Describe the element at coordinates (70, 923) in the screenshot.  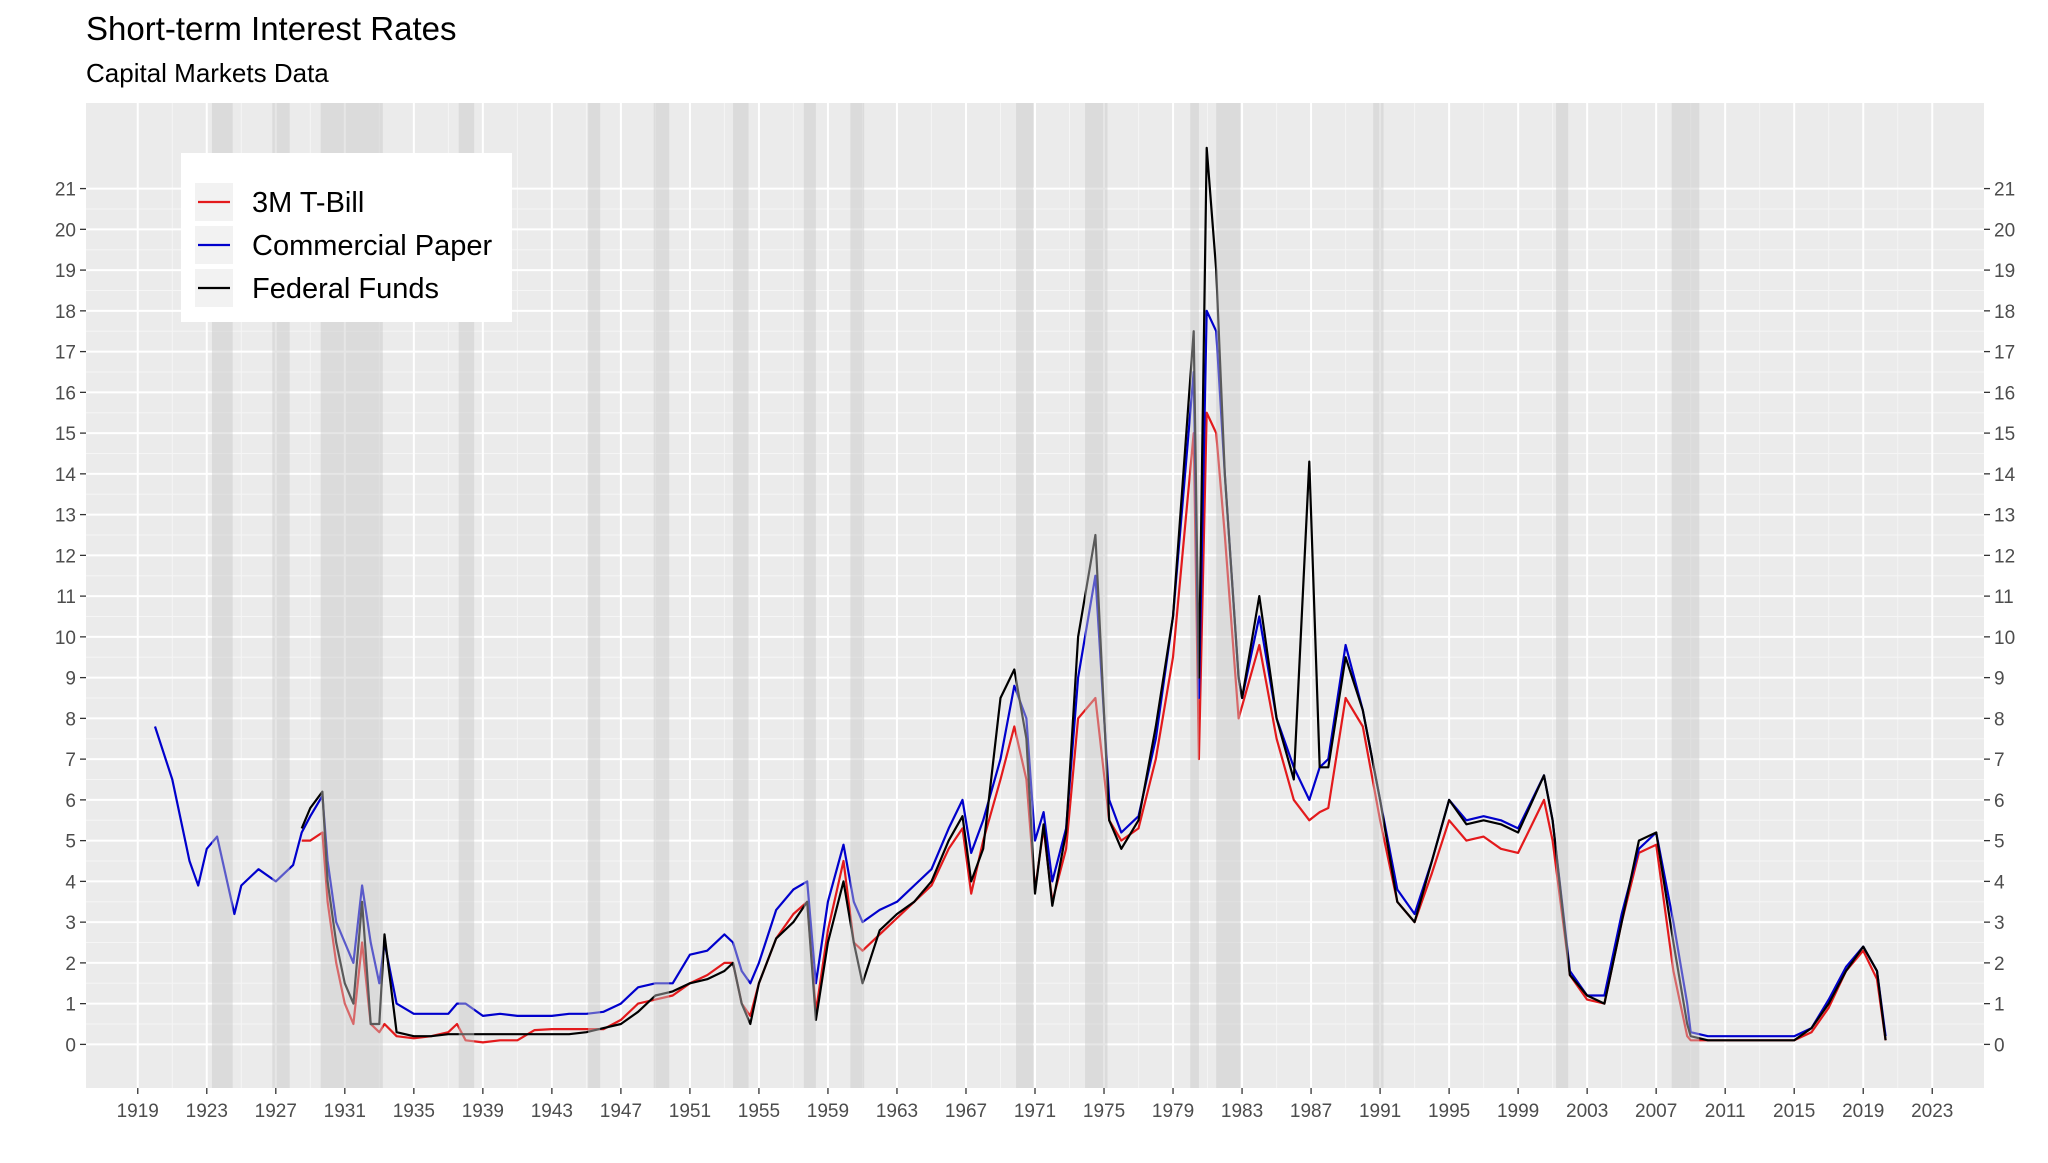
I see `y-tick-label: 3` at that location.